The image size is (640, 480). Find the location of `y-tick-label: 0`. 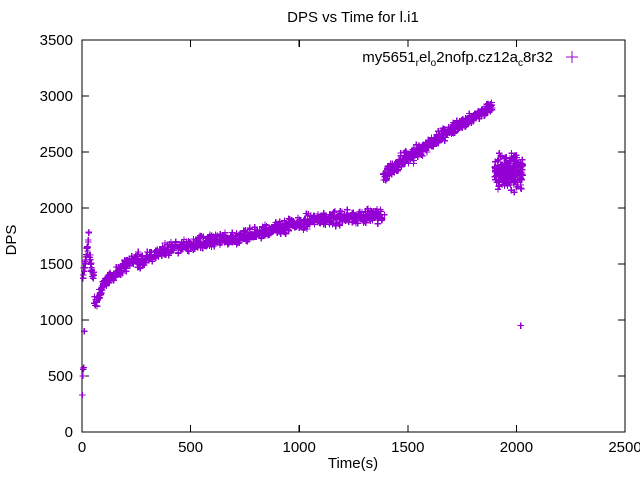

y-tick-label: 0 is located at coordinates (69, 432).